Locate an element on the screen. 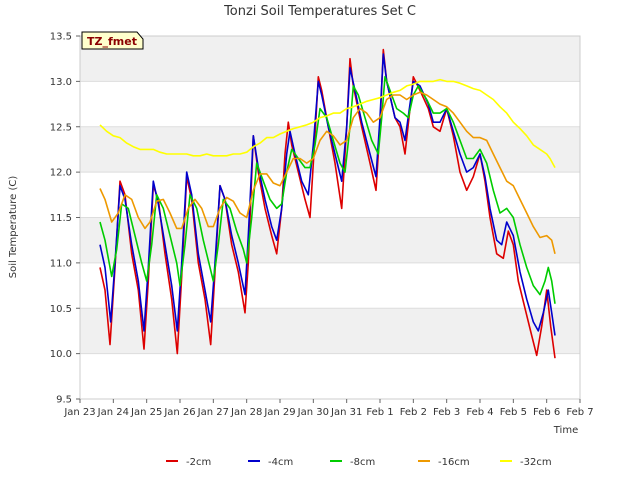 Image resolution: width=640 pixels, height=480 pixels. x-tick-label: Feb 5 is located at coordinates (513, 412).